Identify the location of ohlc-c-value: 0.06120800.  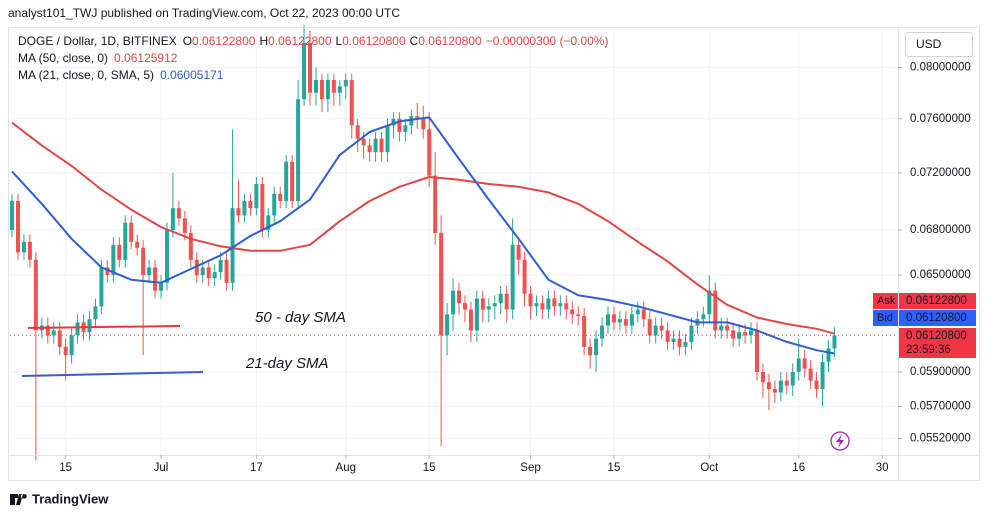
(450, 41).